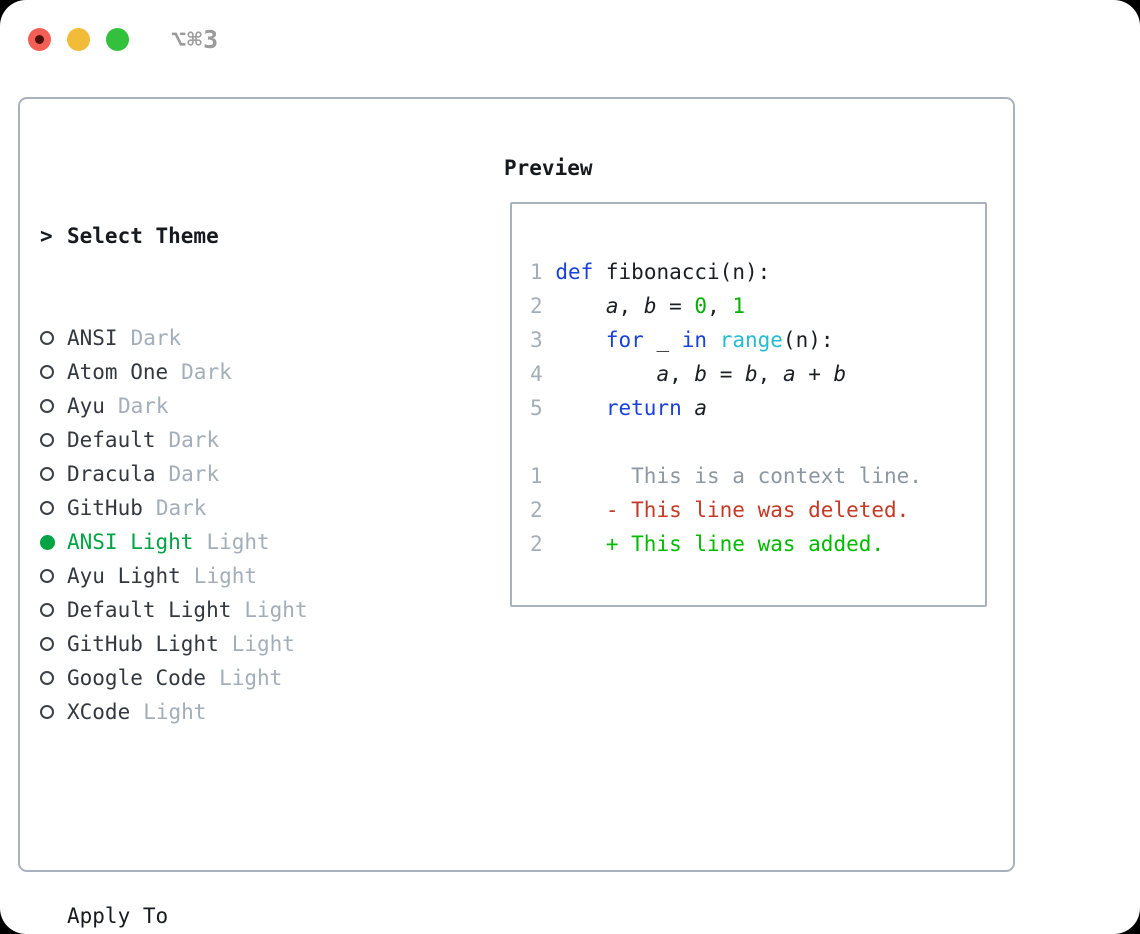  I want to click on theme-option-label: Atom One, so click(118, 372).